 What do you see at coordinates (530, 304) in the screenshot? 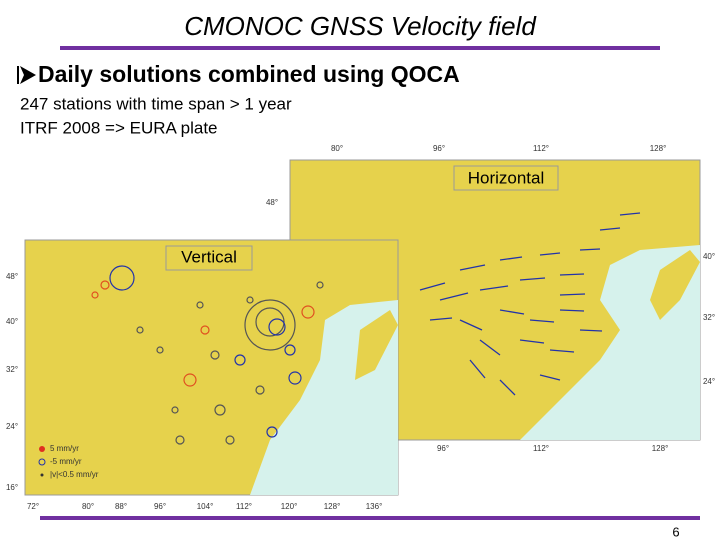
I see `velocity-arrows` at bounding box center [530, 304].